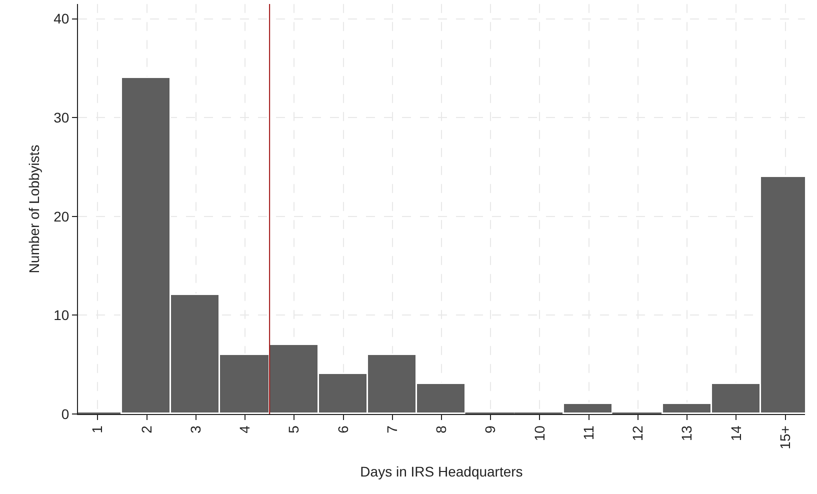  What do you see at coordinates (342, 429) in the screenshot?
I see `x-tick-label: 6` at bounding box center [342, 429].